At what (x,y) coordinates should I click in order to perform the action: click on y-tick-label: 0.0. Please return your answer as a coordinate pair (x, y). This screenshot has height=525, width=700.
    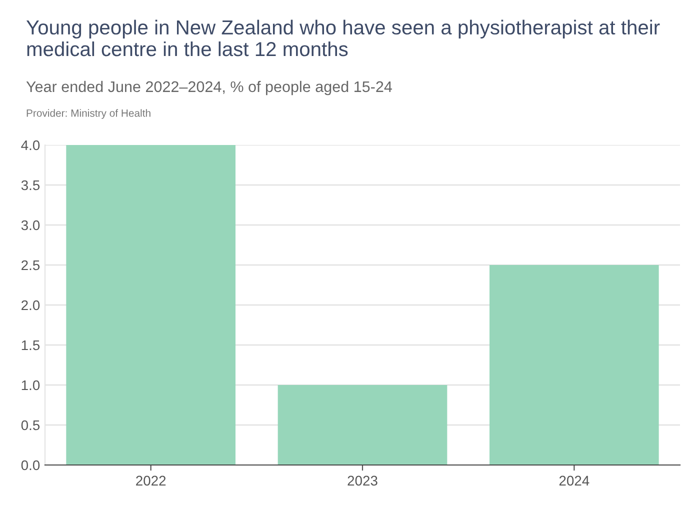
    Looking at the image, I should click on (30, 465).